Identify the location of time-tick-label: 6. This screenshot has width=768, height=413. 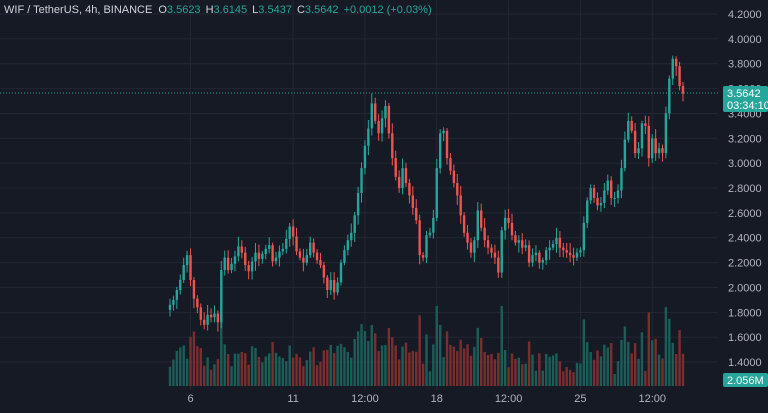
(190, 399).